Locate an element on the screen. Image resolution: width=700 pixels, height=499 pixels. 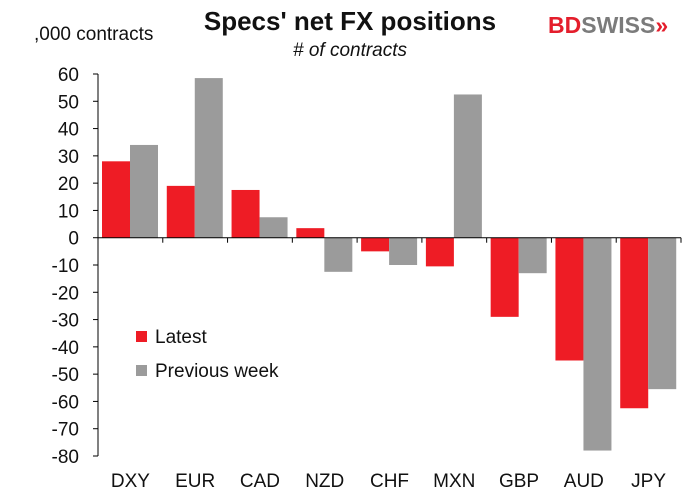
bar-previous-week-aud is located at coordinates (597, 344).